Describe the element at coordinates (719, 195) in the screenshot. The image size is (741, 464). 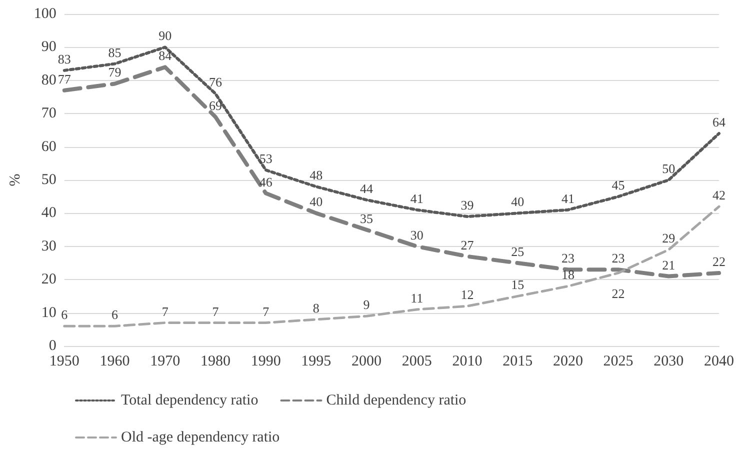
I see `data-label: 42` at that location.